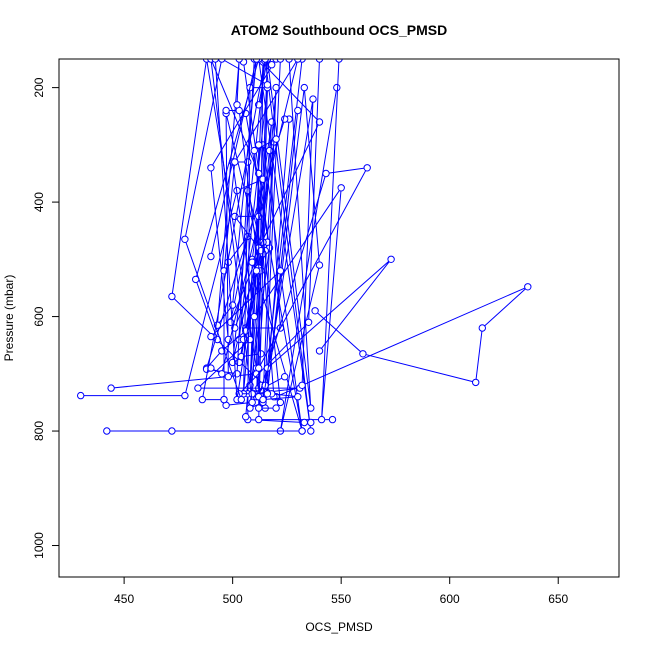 Image resolution: width=650 pixels, height=650 pixels. What do you see at coordinates (39, 202) in the screenshot?
I see `y-tick-label: 400` at bounding box center [39, 202].